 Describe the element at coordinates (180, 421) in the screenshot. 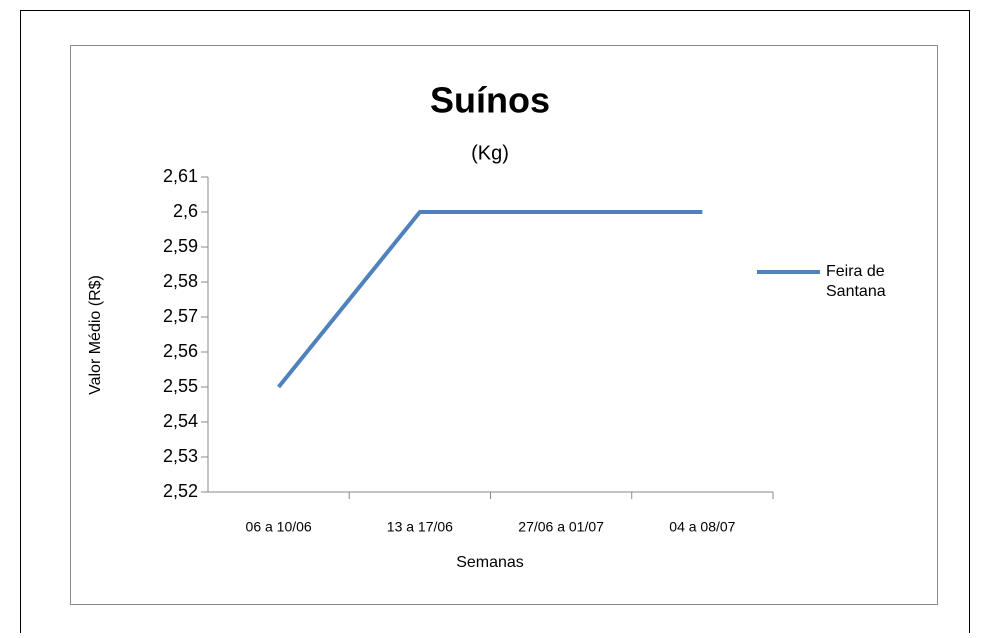

I see `y-tick-label: 2,54` at that location.